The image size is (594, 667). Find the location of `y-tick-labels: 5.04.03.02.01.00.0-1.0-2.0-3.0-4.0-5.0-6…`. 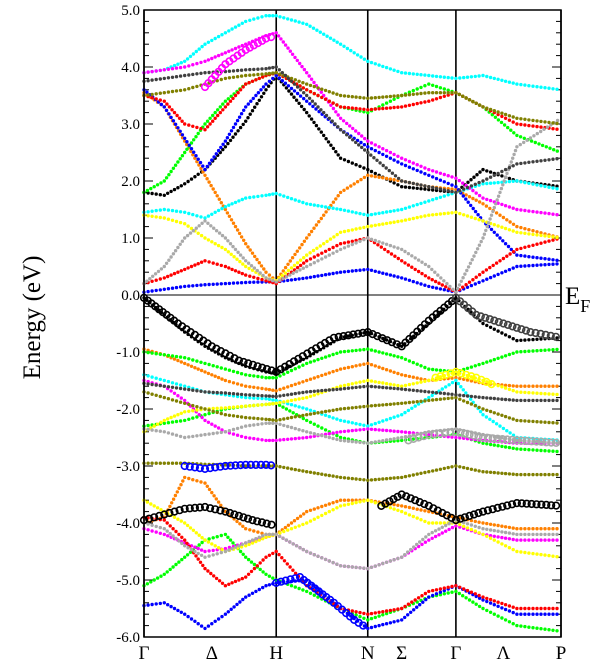

y-tick-labels: 5.04.03.02.01.00.0-1.0-2.0-3.0-4.0-5.0-6… is located at coordinates (128, 324).